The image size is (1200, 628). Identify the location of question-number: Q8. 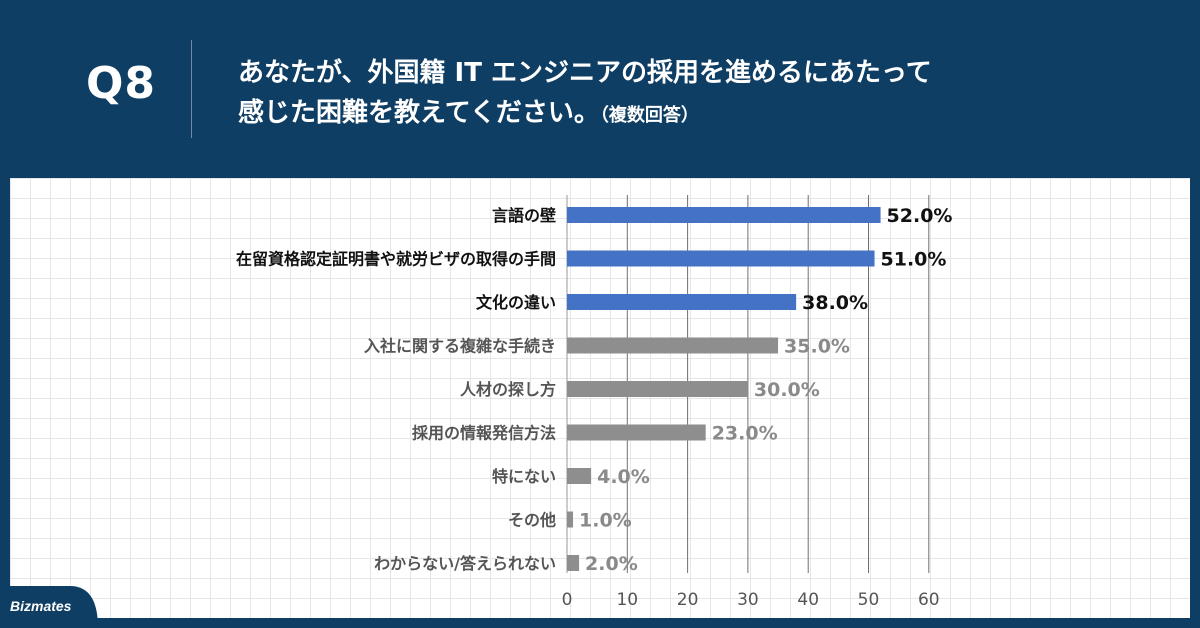
(121, 83).